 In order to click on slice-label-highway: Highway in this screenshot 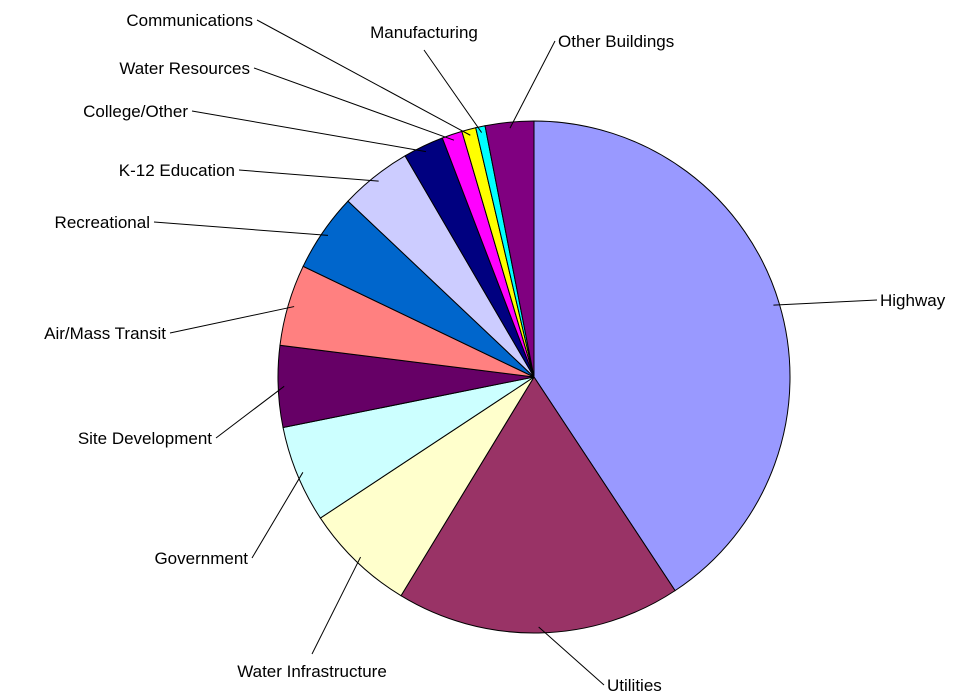, I will do `click(913, 300)`.